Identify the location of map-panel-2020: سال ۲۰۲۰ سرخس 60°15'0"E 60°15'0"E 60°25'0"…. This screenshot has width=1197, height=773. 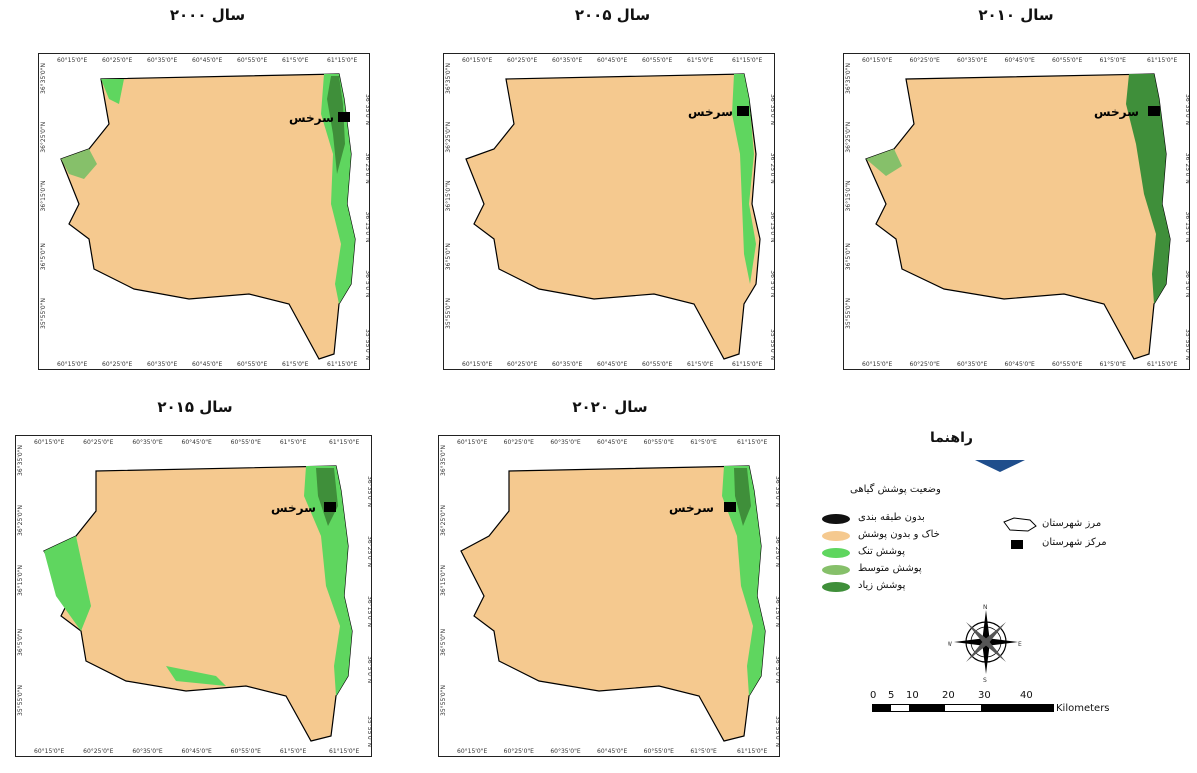
(610, 585).